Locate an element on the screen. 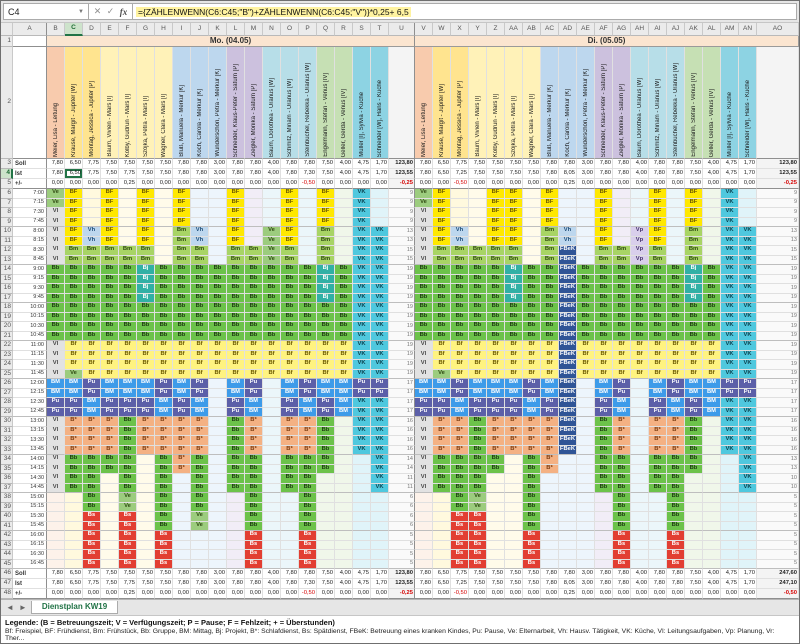  row-header-46: 46 is located at coordinates (7, 574).